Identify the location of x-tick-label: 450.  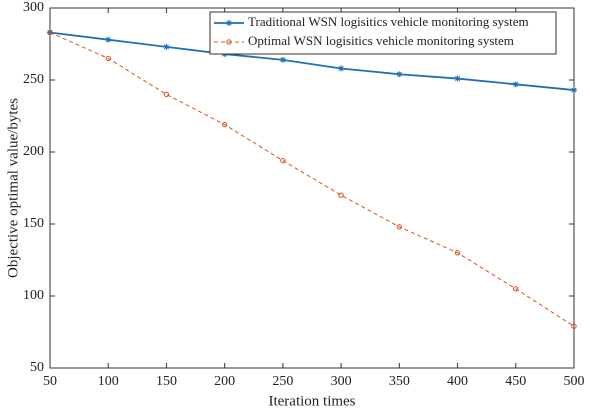
(515, 381).